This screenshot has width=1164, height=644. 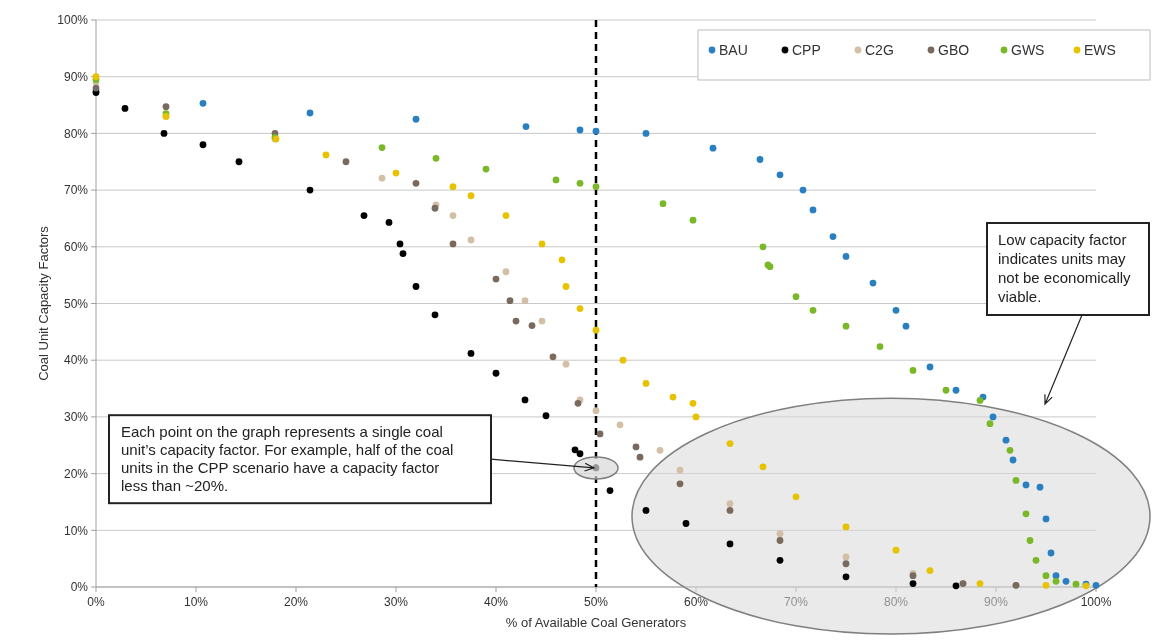 I want to click on x-tick-label: 20%, so click(x=296, y=602).